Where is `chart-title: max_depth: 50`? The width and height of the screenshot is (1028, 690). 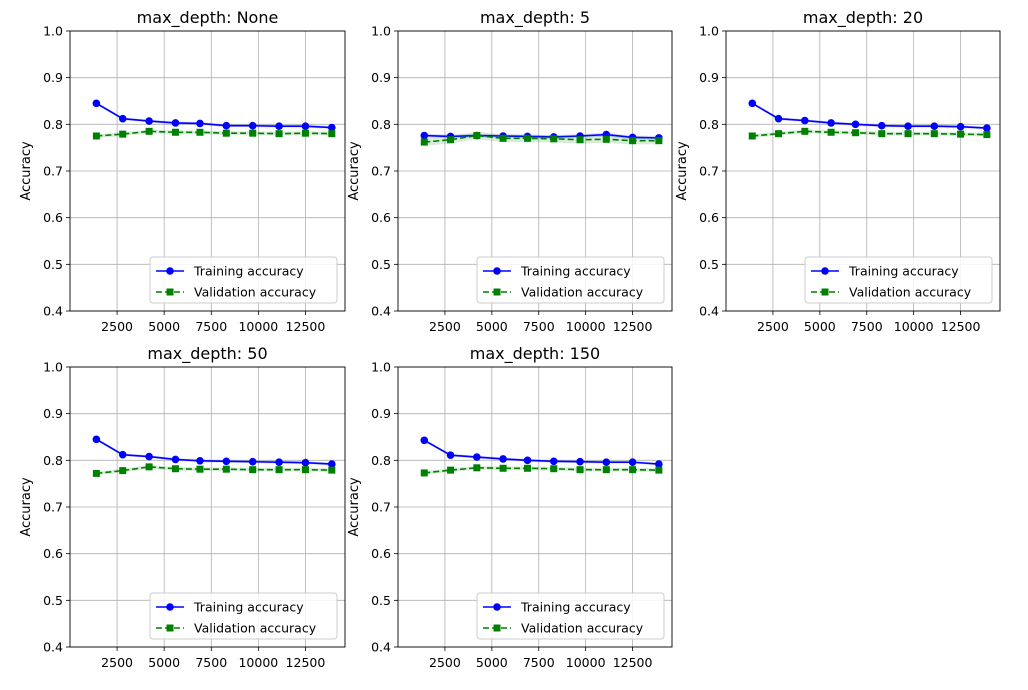 chart-title: max_depth: 50 is located at coordinates (207, 354).